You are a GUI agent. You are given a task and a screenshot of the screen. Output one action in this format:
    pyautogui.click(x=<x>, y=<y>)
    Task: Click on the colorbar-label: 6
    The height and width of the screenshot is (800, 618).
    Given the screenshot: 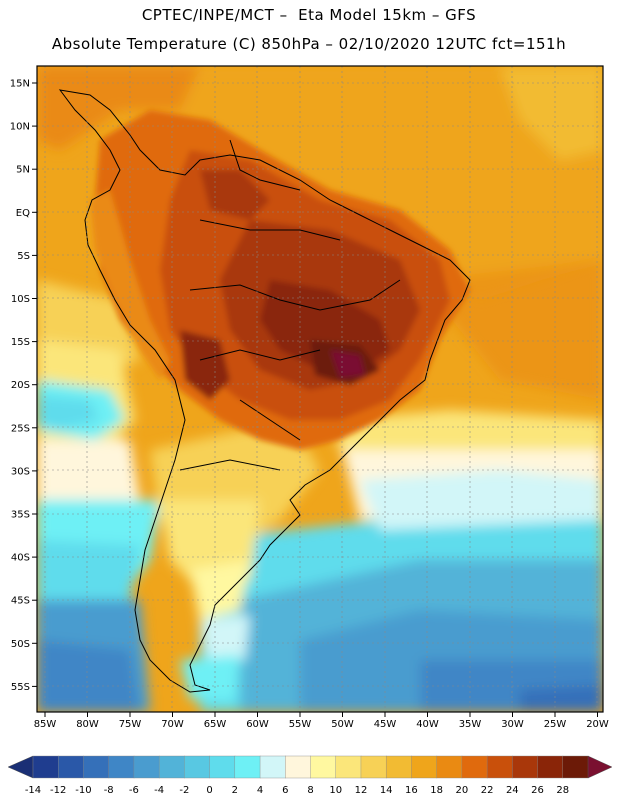 What is the action you would take?
    pyautogui.click(x=285, y=790)
    